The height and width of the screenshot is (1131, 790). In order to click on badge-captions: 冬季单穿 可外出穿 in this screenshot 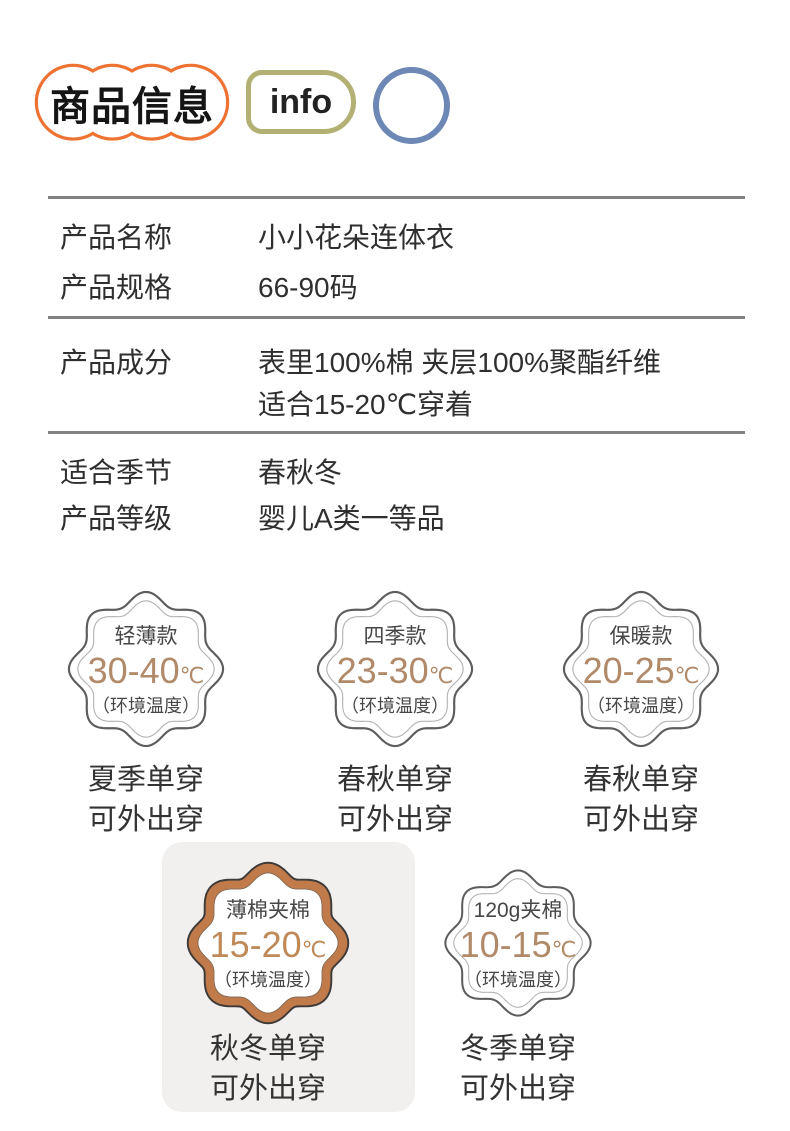, I will do `click(518, 1069)`.